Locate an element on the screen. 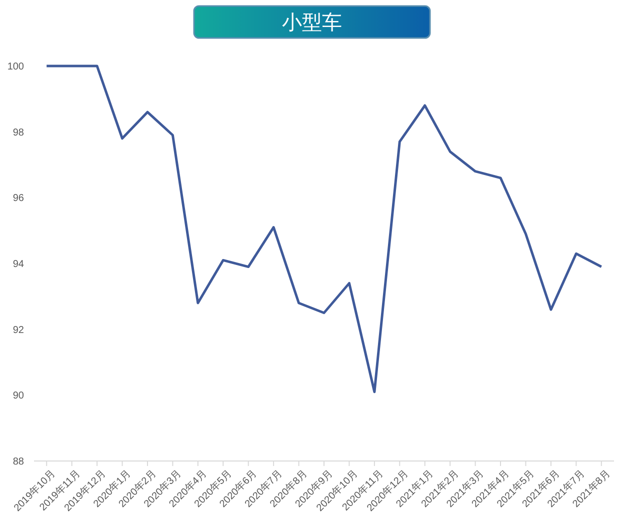 The width and height of the screenshot is (620, 519). y-tick-label: 88 is located at coordinates (18, 462).